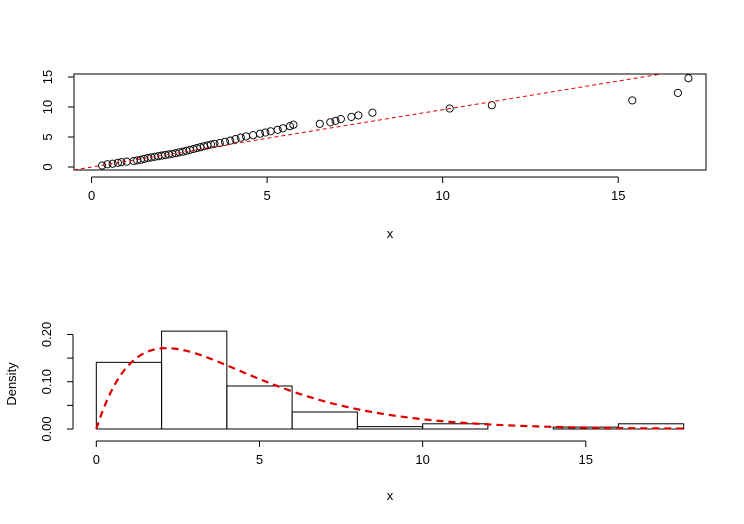 Image resolution: width=744 pixels, height=524 pixels. I want to click on qq-x-axis: 0 5 10 15, so click(356, 189).